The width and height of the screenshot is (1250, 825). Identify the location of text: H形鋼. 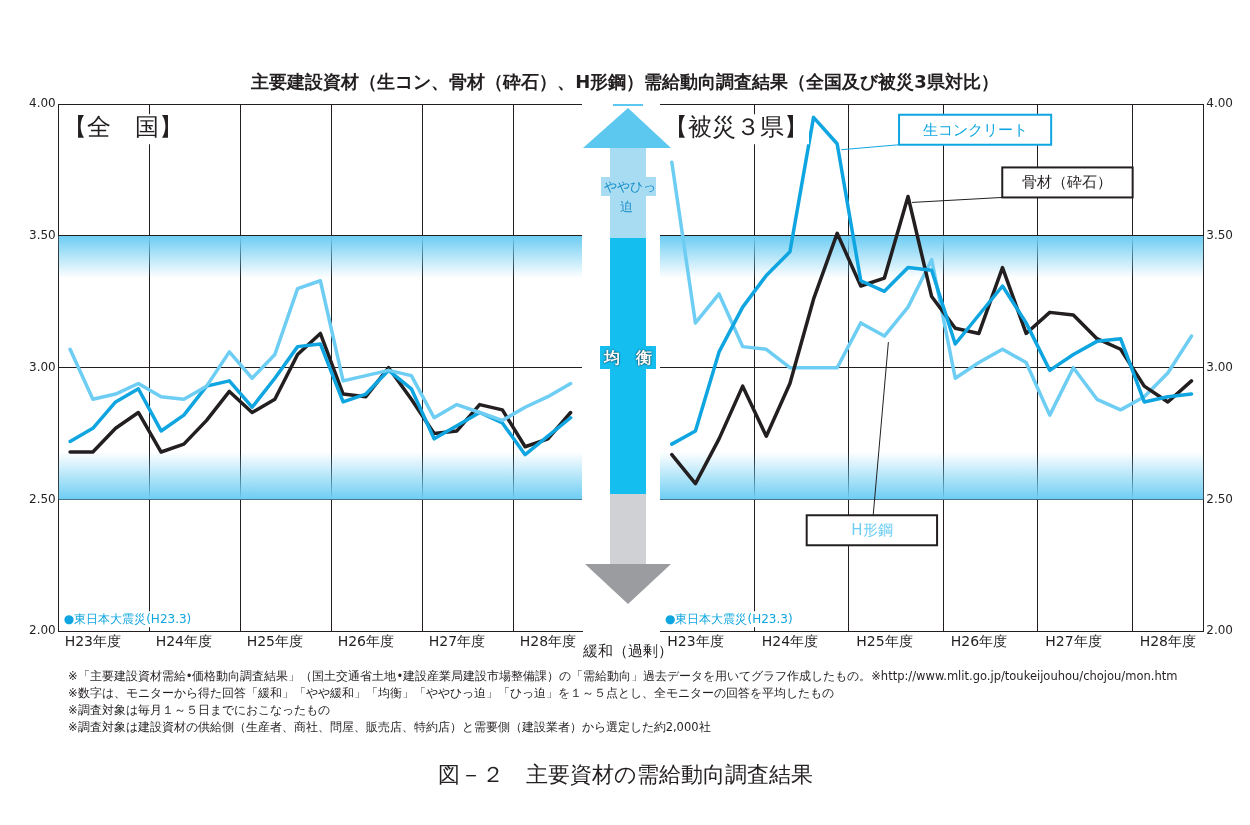
(872, 530).